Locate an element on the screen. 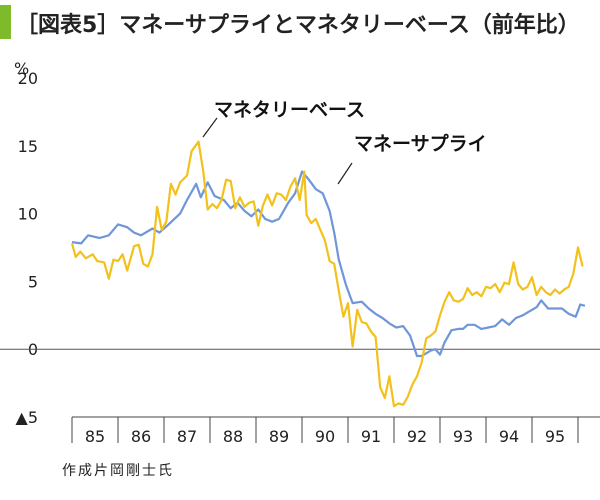 The height and width of the screenshot is (500, 600). y-tick-label: 15 is located at coordinates (28, 146).